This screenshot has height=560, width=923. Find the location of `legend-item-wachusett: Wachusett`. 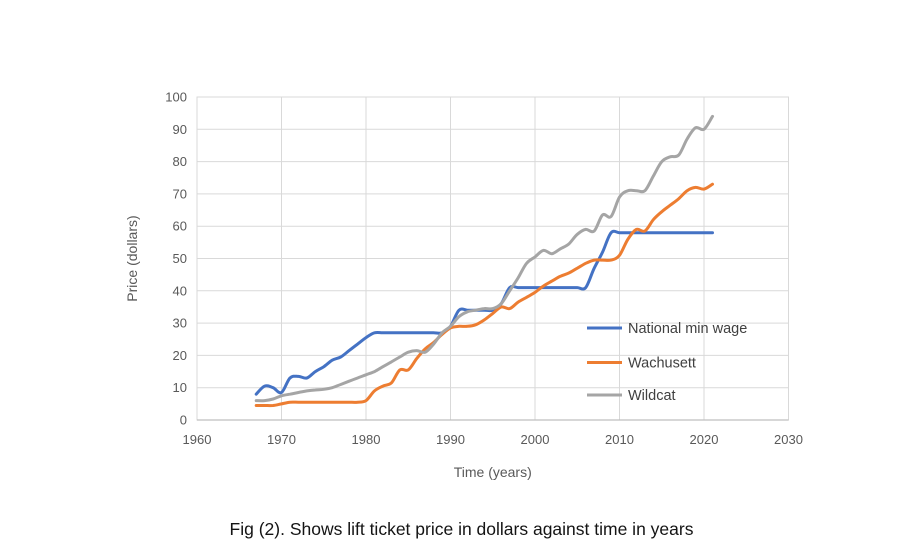

legend-item-wachusett: Wachusett is located at coordinates (641, 364).